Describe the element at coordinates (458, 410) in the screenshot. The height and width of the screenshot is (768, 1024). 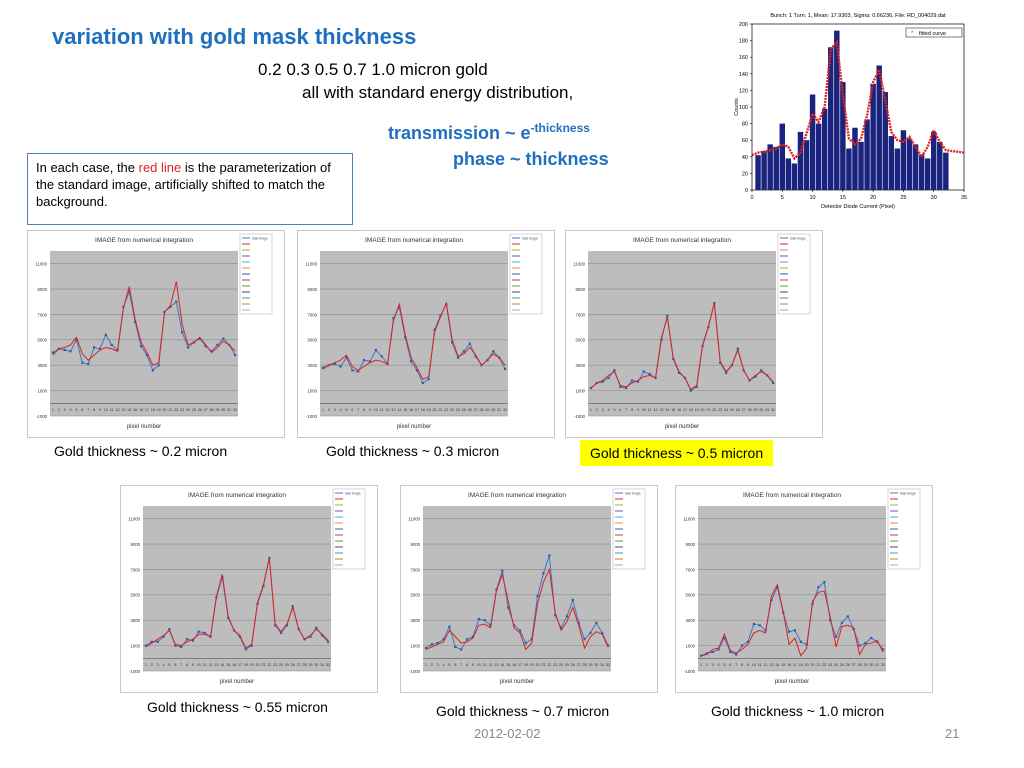
I see `xtick-label: 24` at that location.